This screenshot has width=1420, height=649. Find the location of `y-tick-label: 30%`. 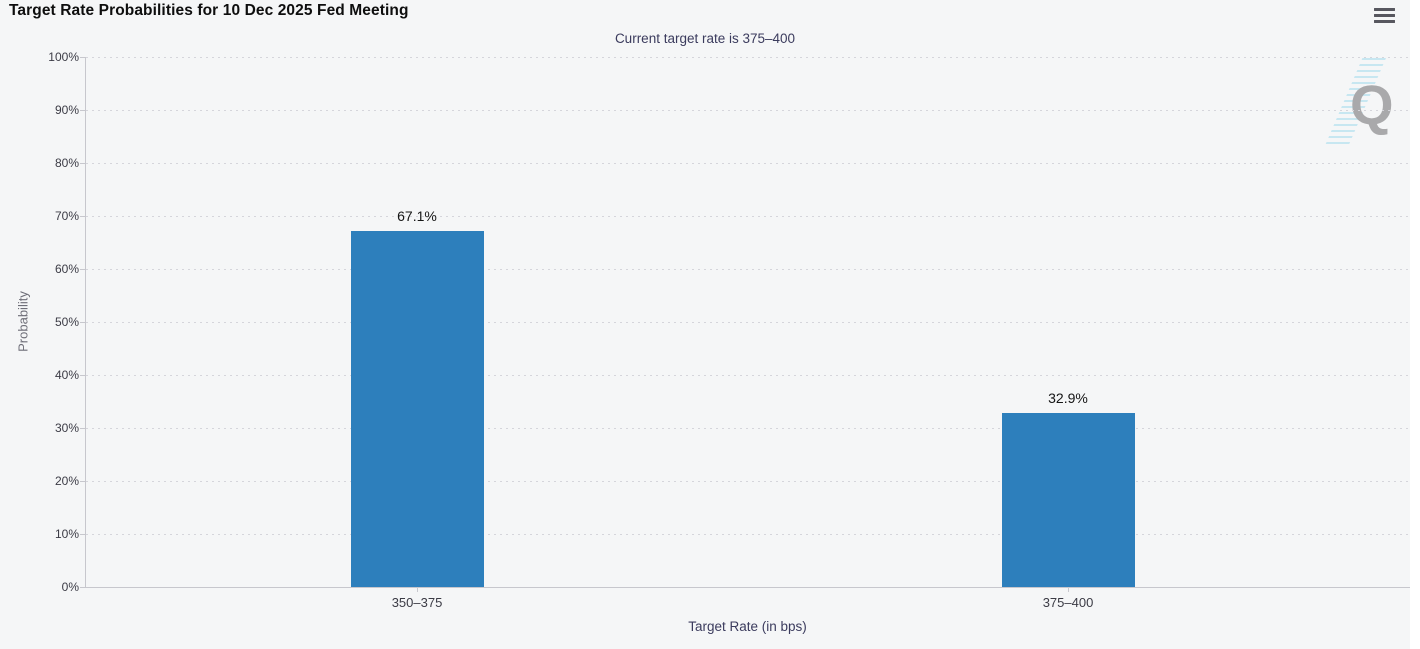

y-tick-label: 30% is located at coordinates (66, 428).